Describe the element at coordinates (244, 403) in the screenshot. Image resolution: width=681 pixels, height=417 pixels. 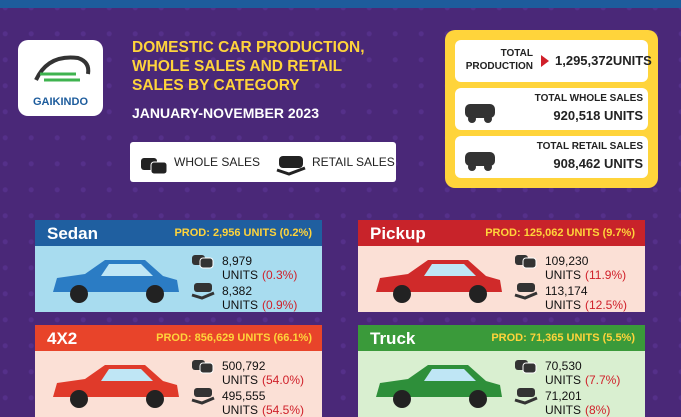
I see `retail-units: 495,555 UNITS` at that location.